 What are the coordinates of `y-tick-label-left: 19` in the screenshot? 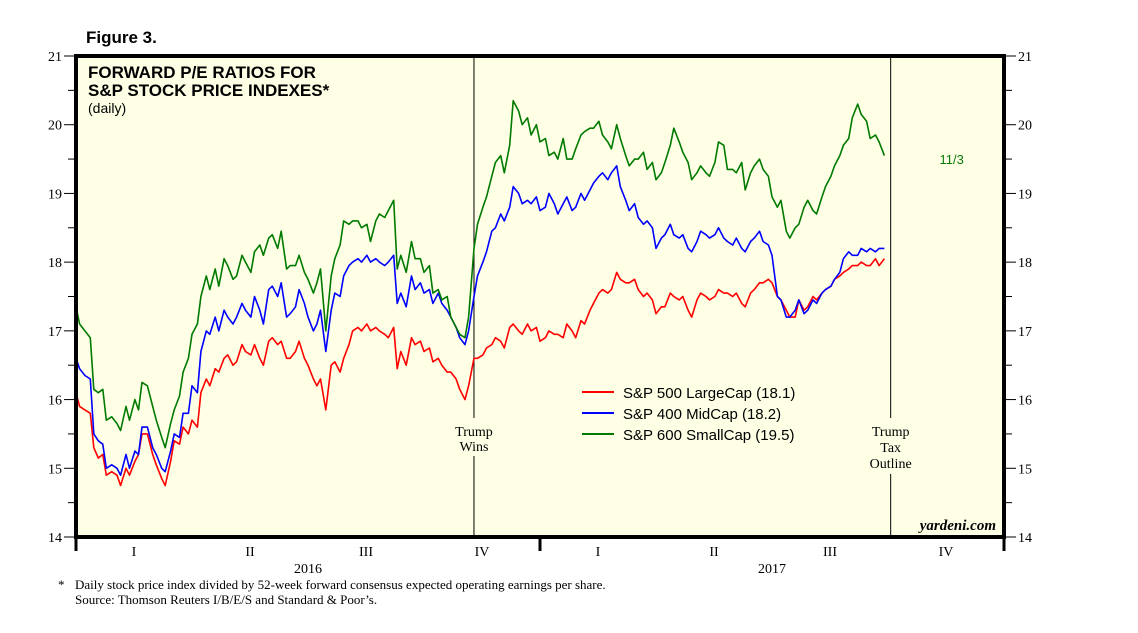 It's located at (55, 194).